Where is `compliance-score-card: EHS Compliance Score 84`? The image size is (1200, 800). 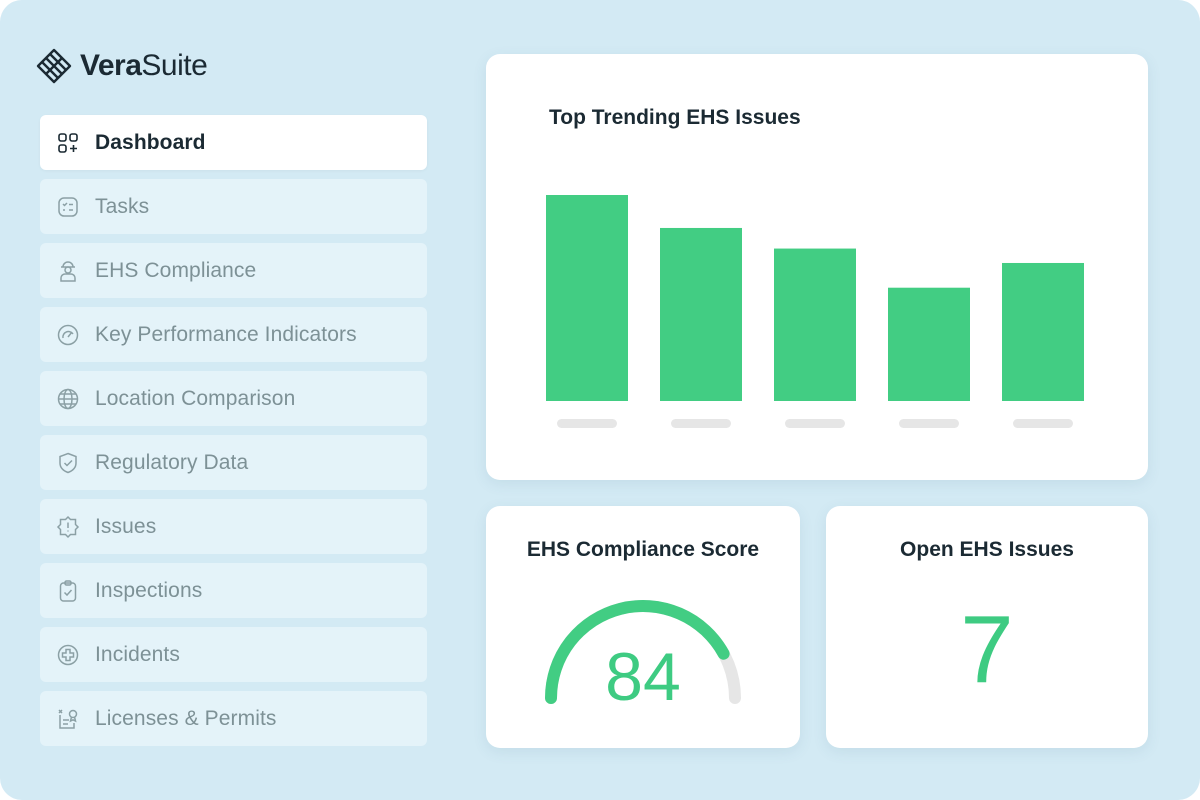
compliance-score-card: EHS Compliance Score 84 is located at coordinates (643, 627).